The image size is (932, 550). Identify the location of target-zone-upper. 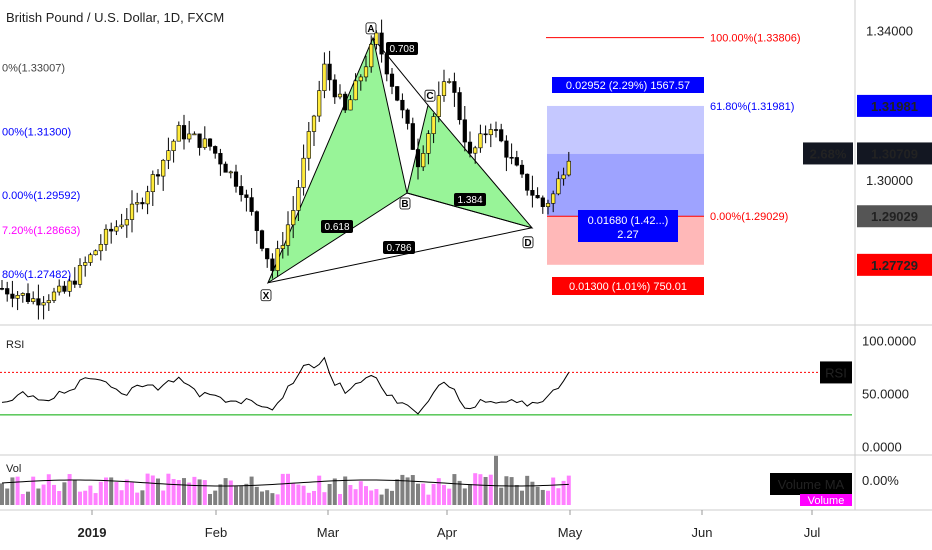
(625, 129).